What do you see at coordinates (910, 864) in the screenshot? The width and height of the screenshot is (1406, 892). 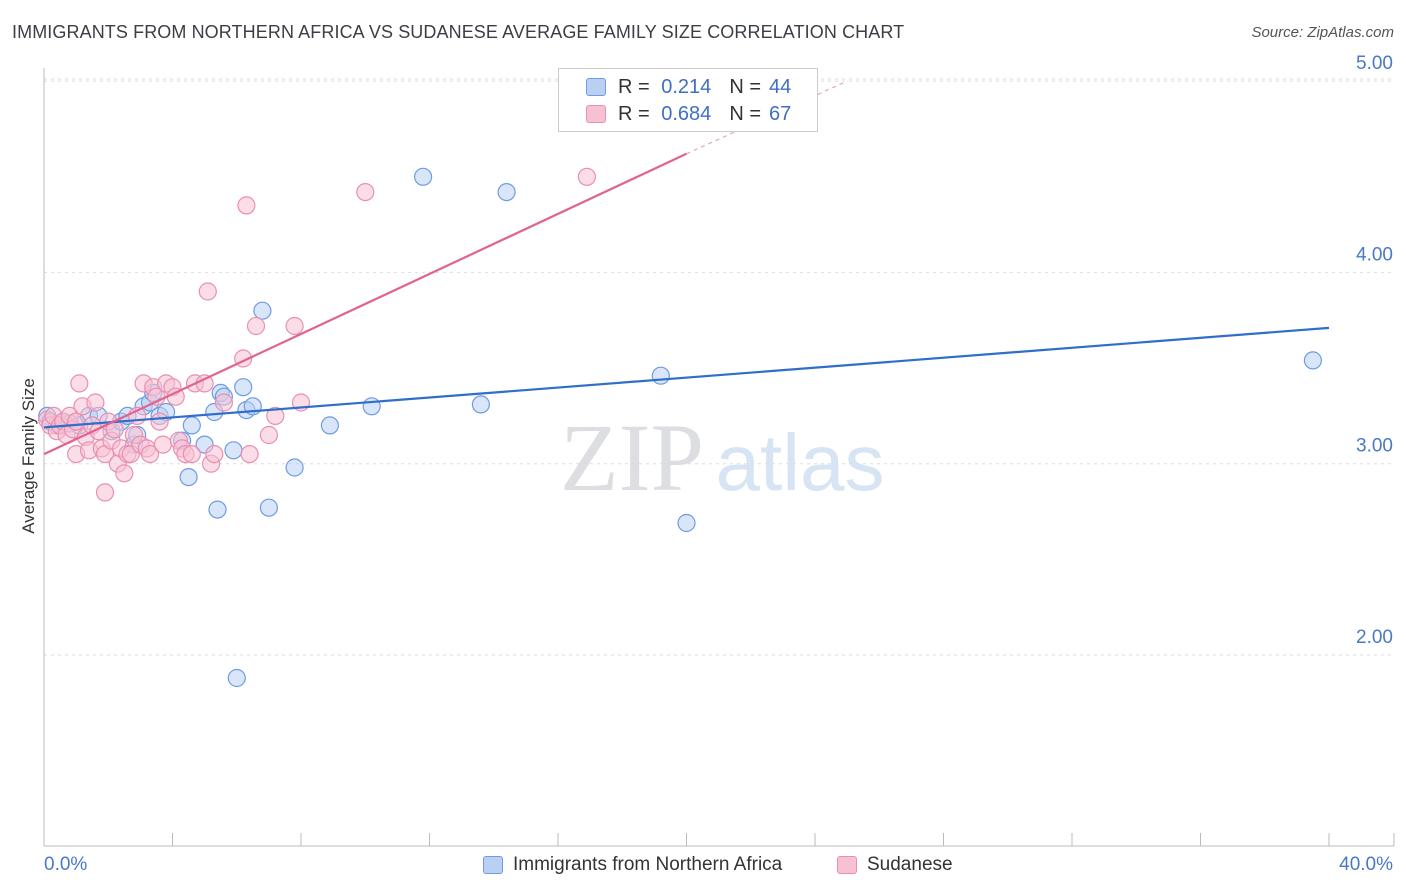 I see `bottom-legend-label: Sudanese` at bounding box center [910, 864].